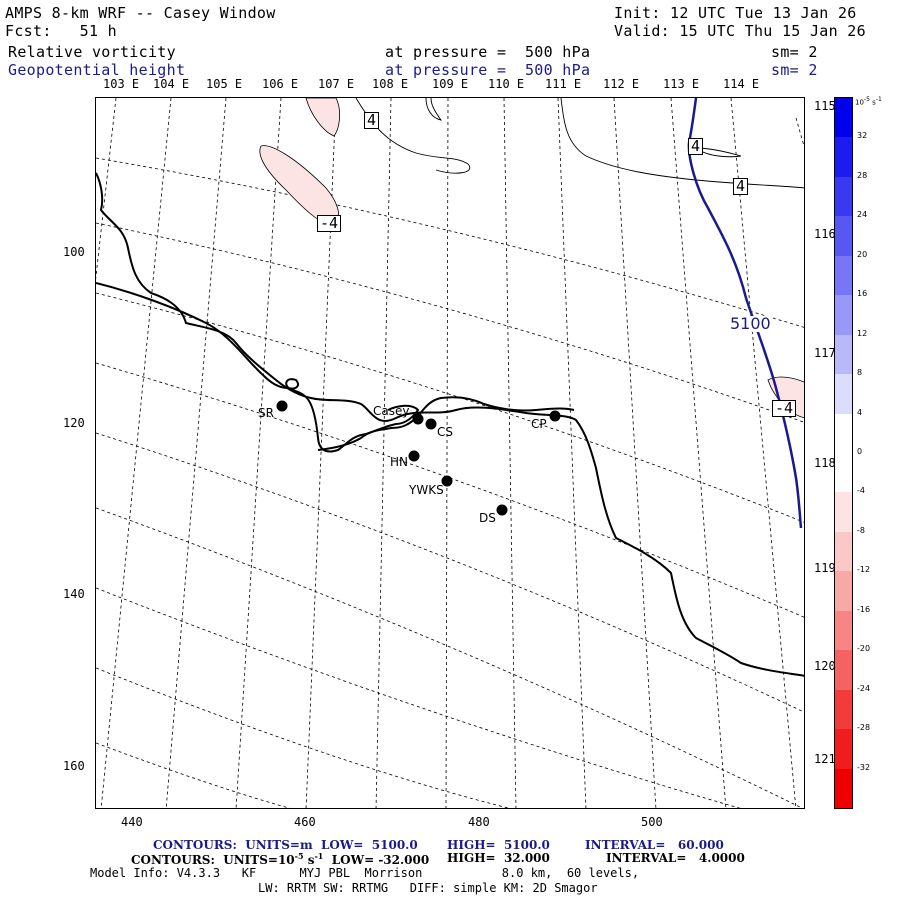 The height and width of the screenshot is (900, 900). What do you see at coordinates (862, 333) in the screenshot?
I see `colorbar-tick-label: 12` at bounding box center [862, 333].